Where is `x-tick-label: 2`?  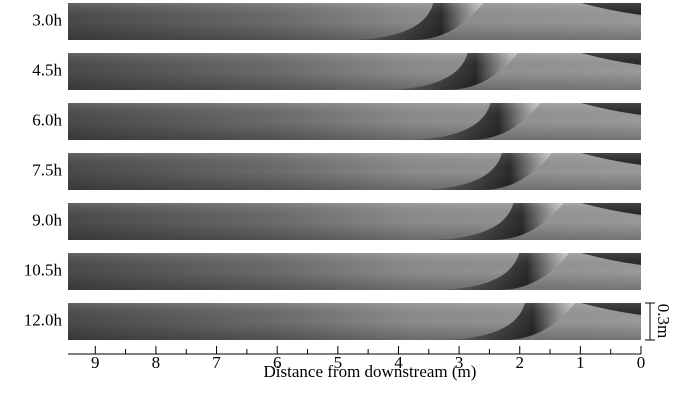
x-tick-label: 2 is located at coordinates (519, 362).